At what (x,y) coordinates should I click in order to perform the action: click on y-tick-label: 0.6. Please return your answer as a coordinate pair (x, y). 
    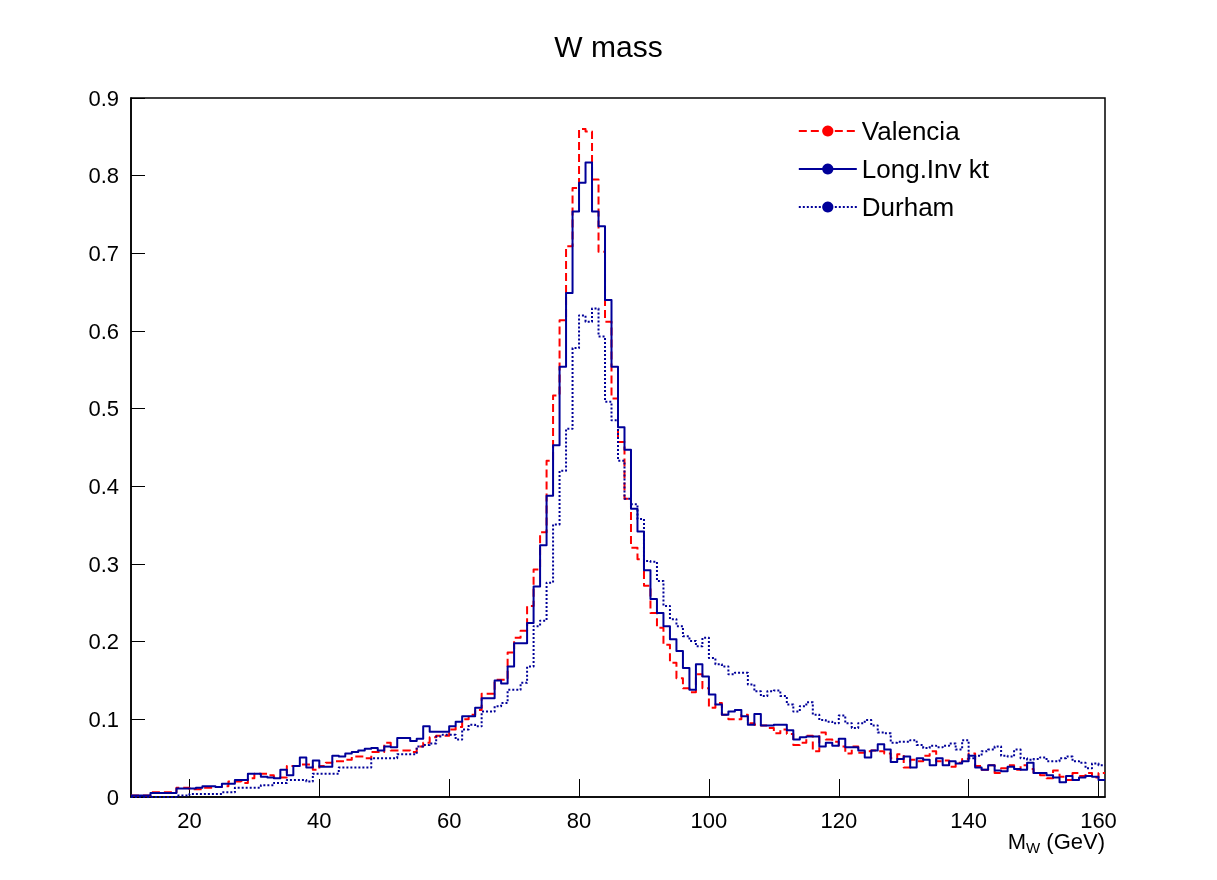
    Looking at the image, I should click on (103, 331).